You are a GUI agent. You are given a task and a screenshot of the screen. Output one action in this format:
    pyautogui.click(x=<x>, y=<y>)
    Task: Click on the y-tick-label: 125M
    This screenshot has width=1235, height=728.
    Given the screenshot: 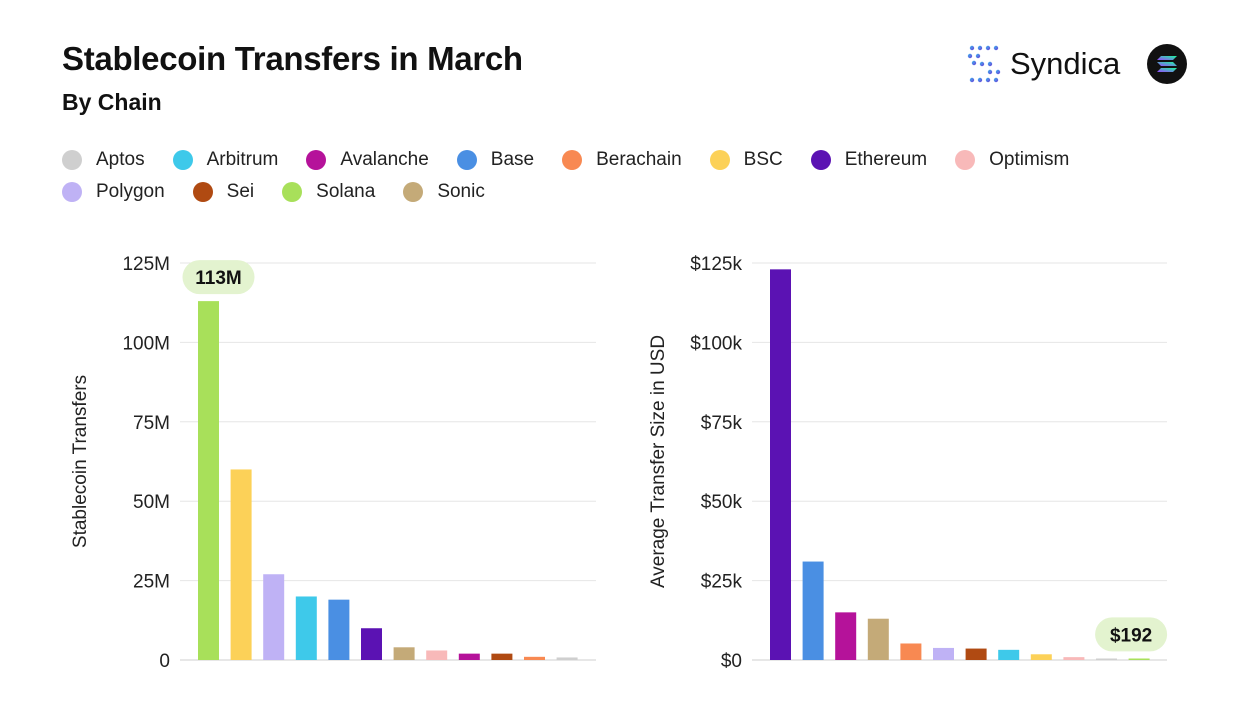 What is the action you would take?
    pyautogui.click(x=146, y=264)
    